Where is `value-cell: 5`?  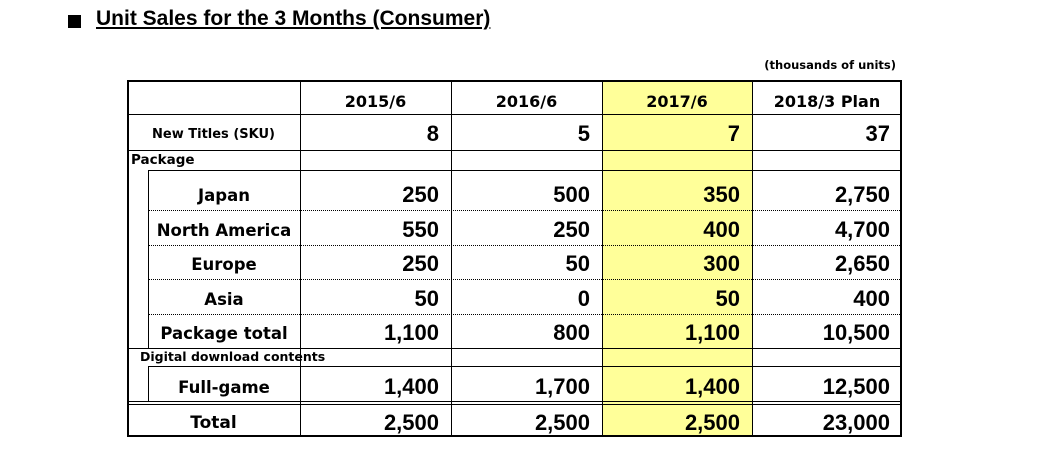 value-cell: 5 is located at coordinates (583, 133).